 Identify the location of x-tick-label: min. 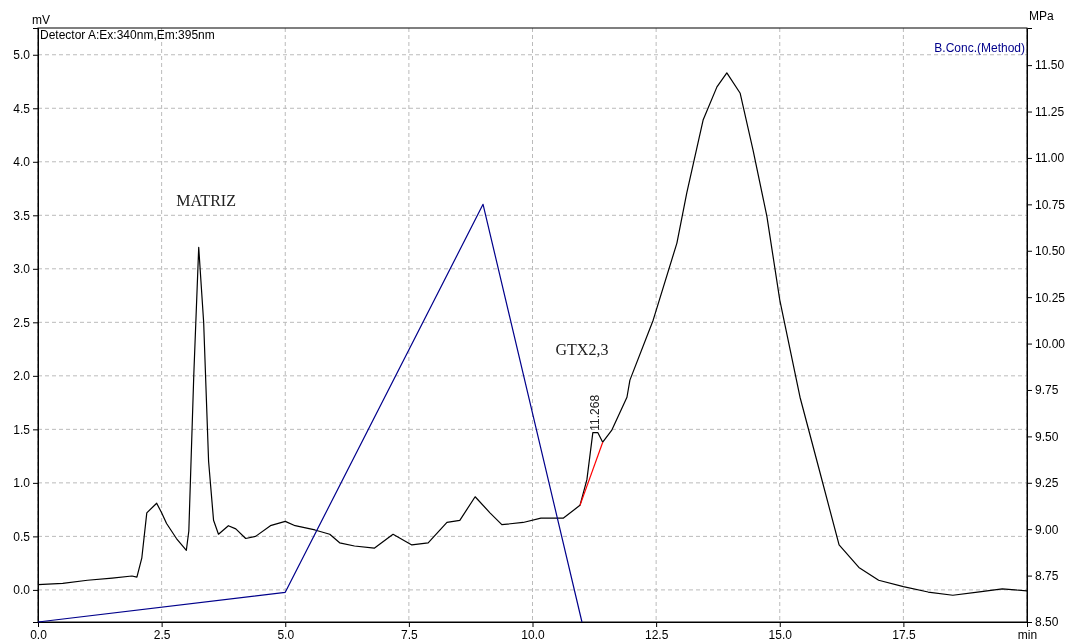
(1027, 634).